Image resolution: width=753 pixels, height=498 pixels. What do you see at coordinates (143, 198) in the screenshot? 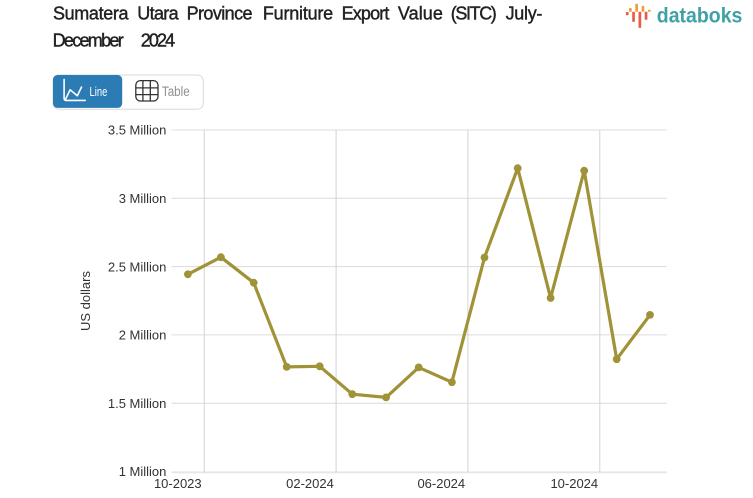
I see `svg-text: 3 Million` at bounding box center [143, 198].